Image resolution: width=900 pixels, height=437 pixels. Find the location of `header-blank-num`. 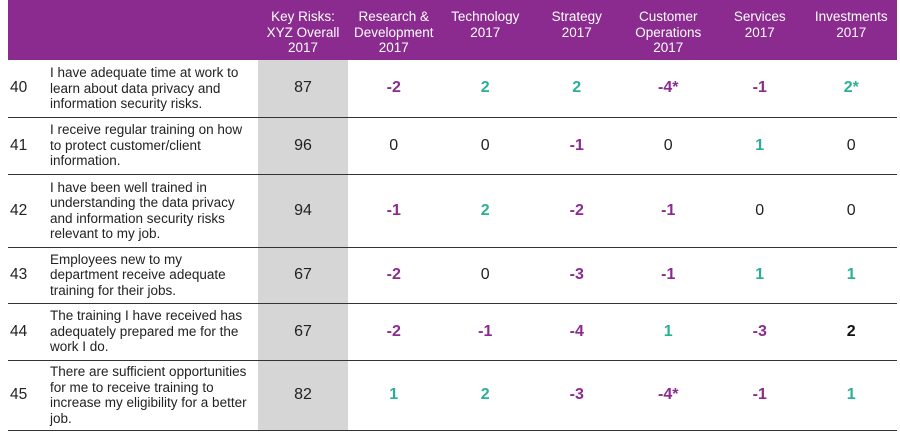

header-blank-num is located at coordinates (28, 30).